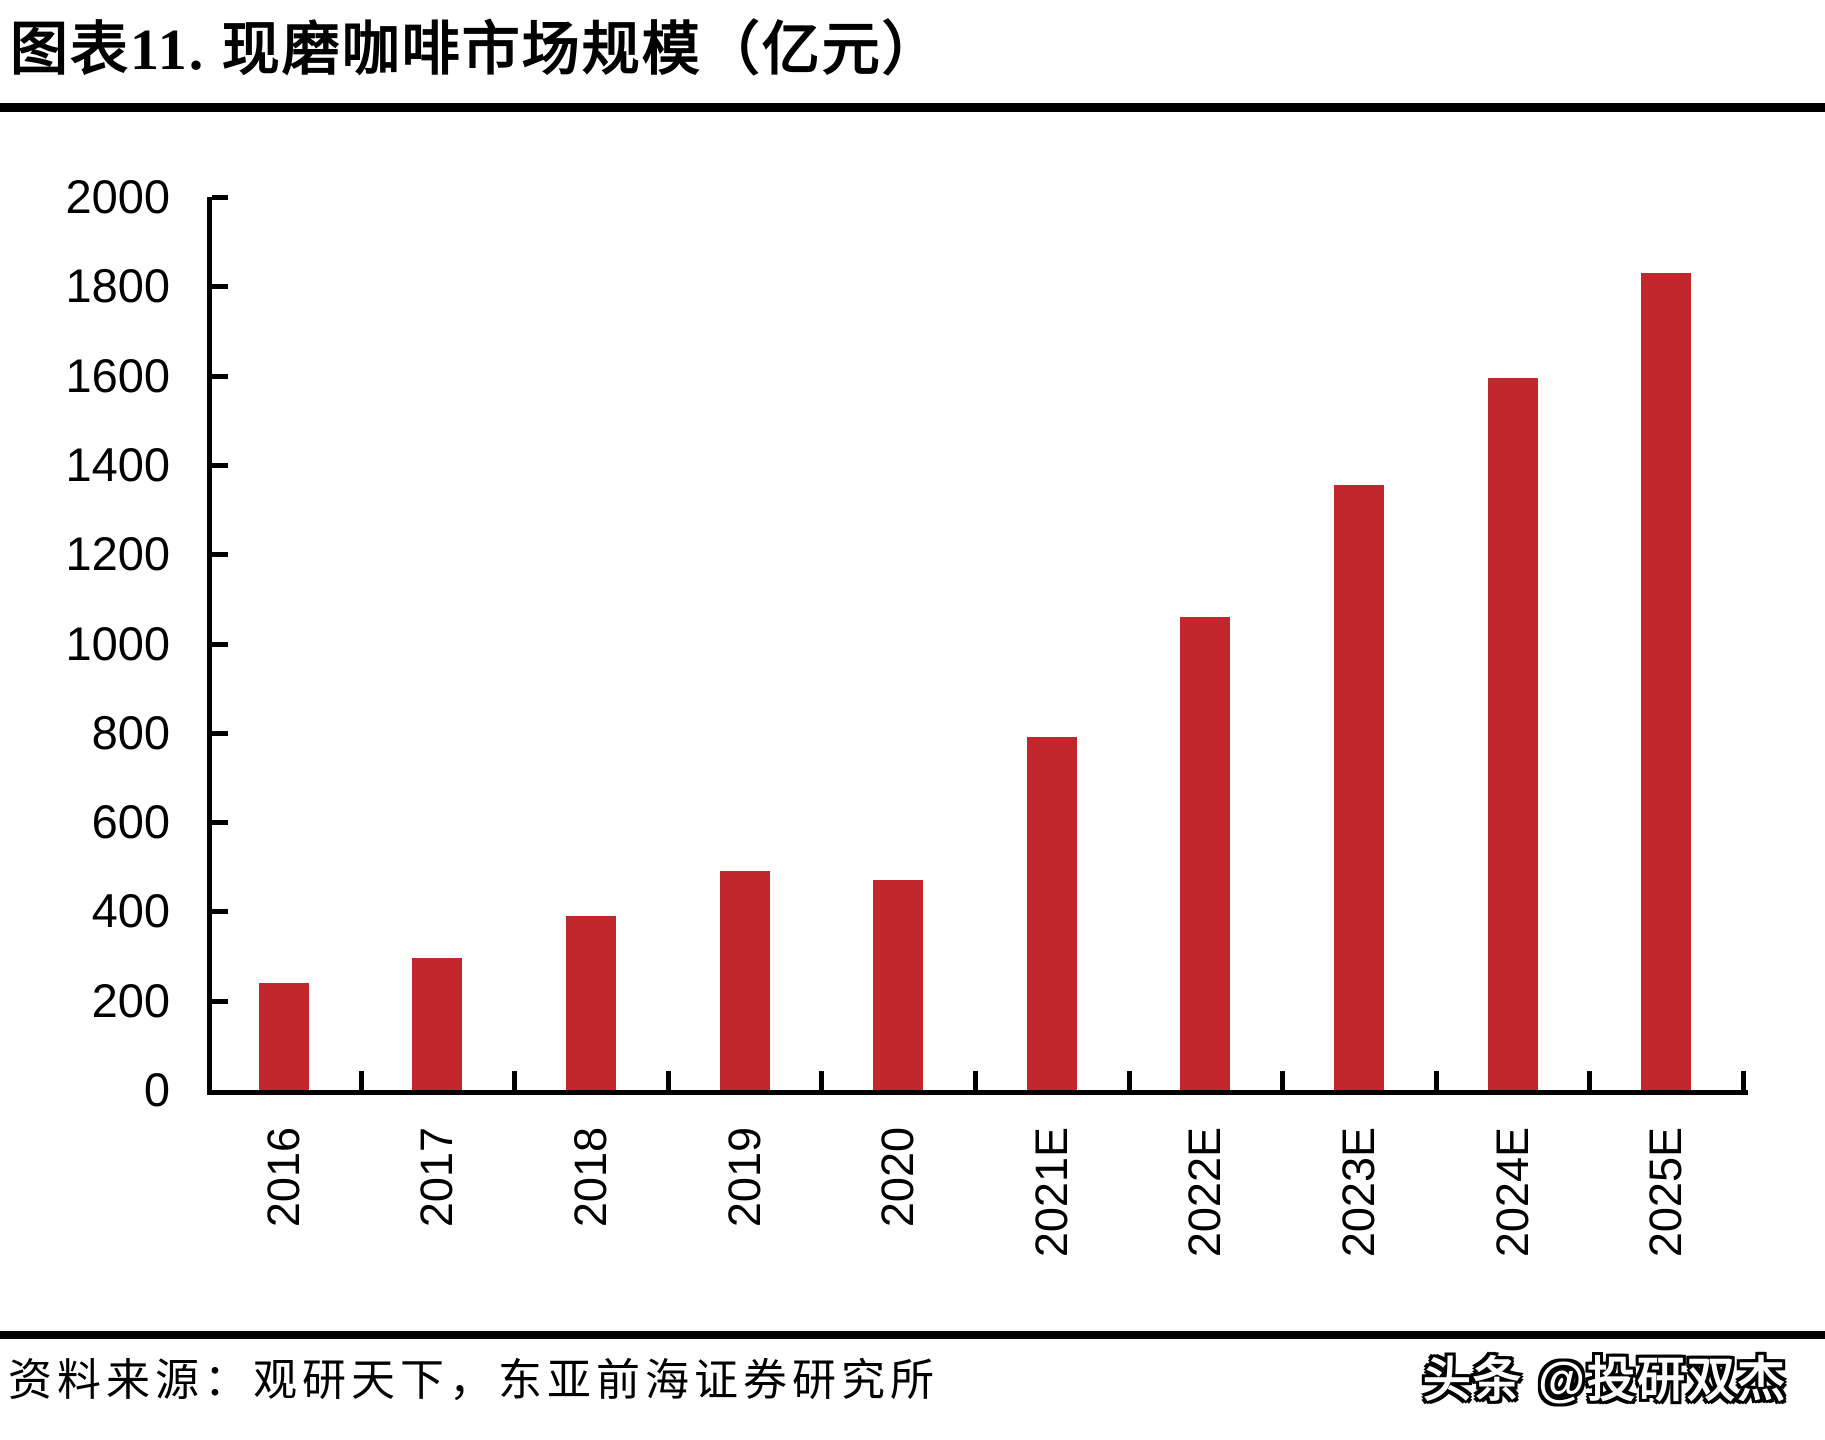 This screenshot has height=1440, width=1825. What do you see at coordinates (117, 286) in the screenshot?
I see `y-tick-label: 1800` at bounding box center [117, 286].